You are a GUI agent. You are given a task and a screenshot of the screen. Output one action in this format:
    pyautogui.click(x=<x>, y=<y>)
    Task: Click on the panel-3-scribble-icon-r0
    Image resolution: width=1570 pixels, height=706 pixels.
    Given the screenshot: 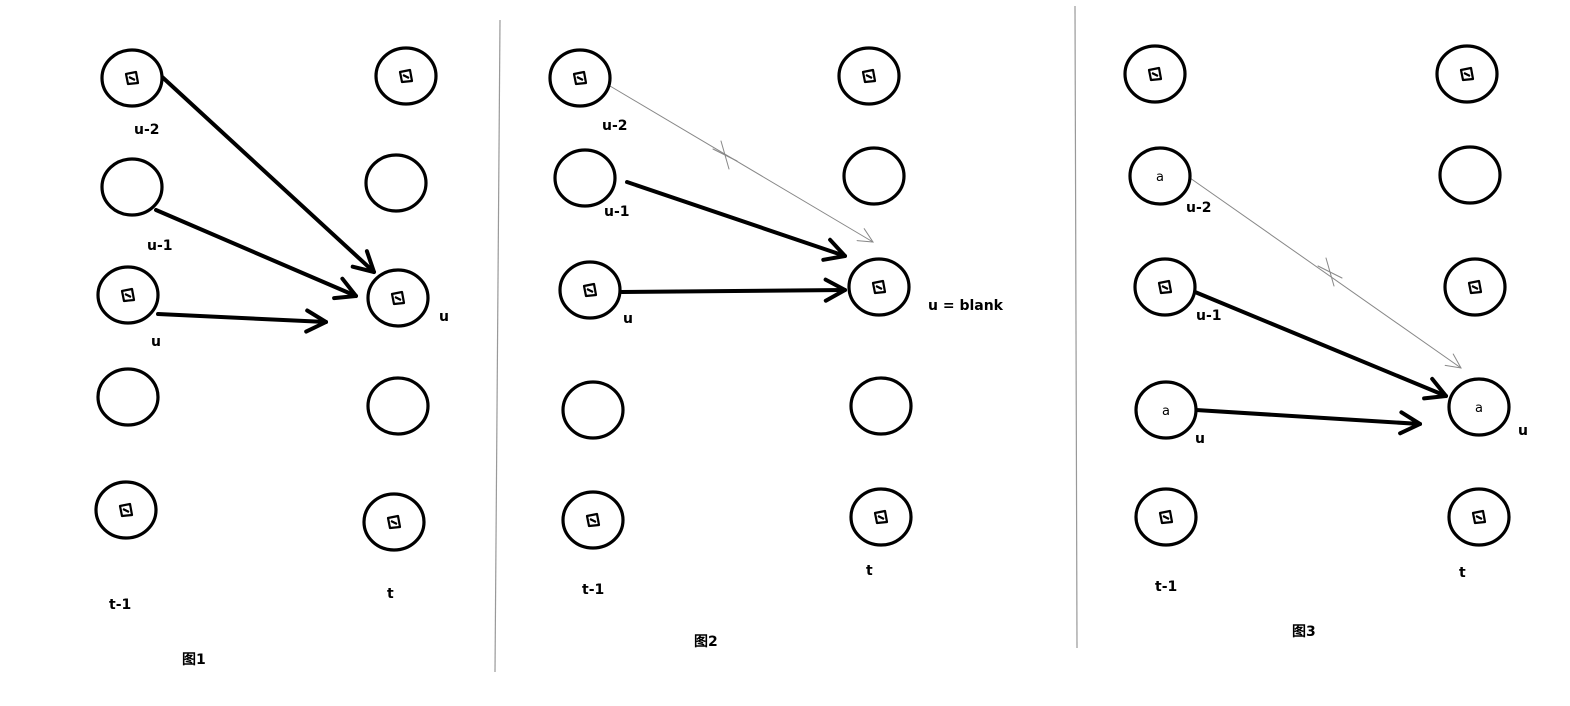 What is the action you would take?
    pyautogui.click(x=1467, y=74)
    